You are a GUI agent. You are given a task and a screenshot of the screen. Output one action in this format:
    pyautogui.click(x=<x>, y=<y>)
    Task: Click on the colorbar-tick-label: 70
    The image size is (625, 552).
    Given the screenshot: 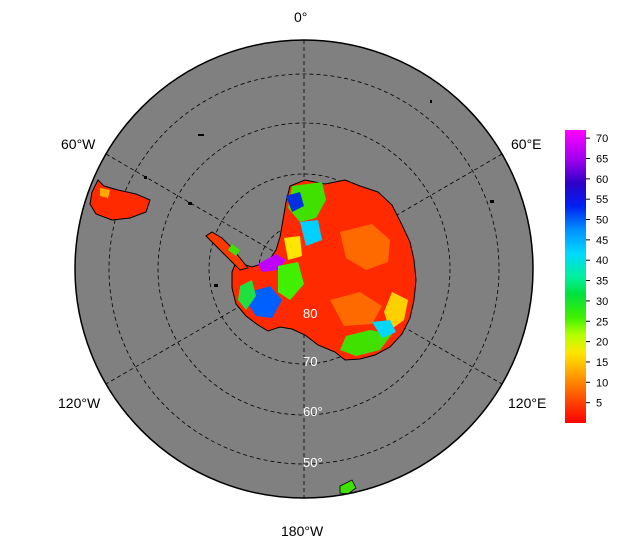 What is the action you would take?
    pyautogui.click(x=602, y=139)
    